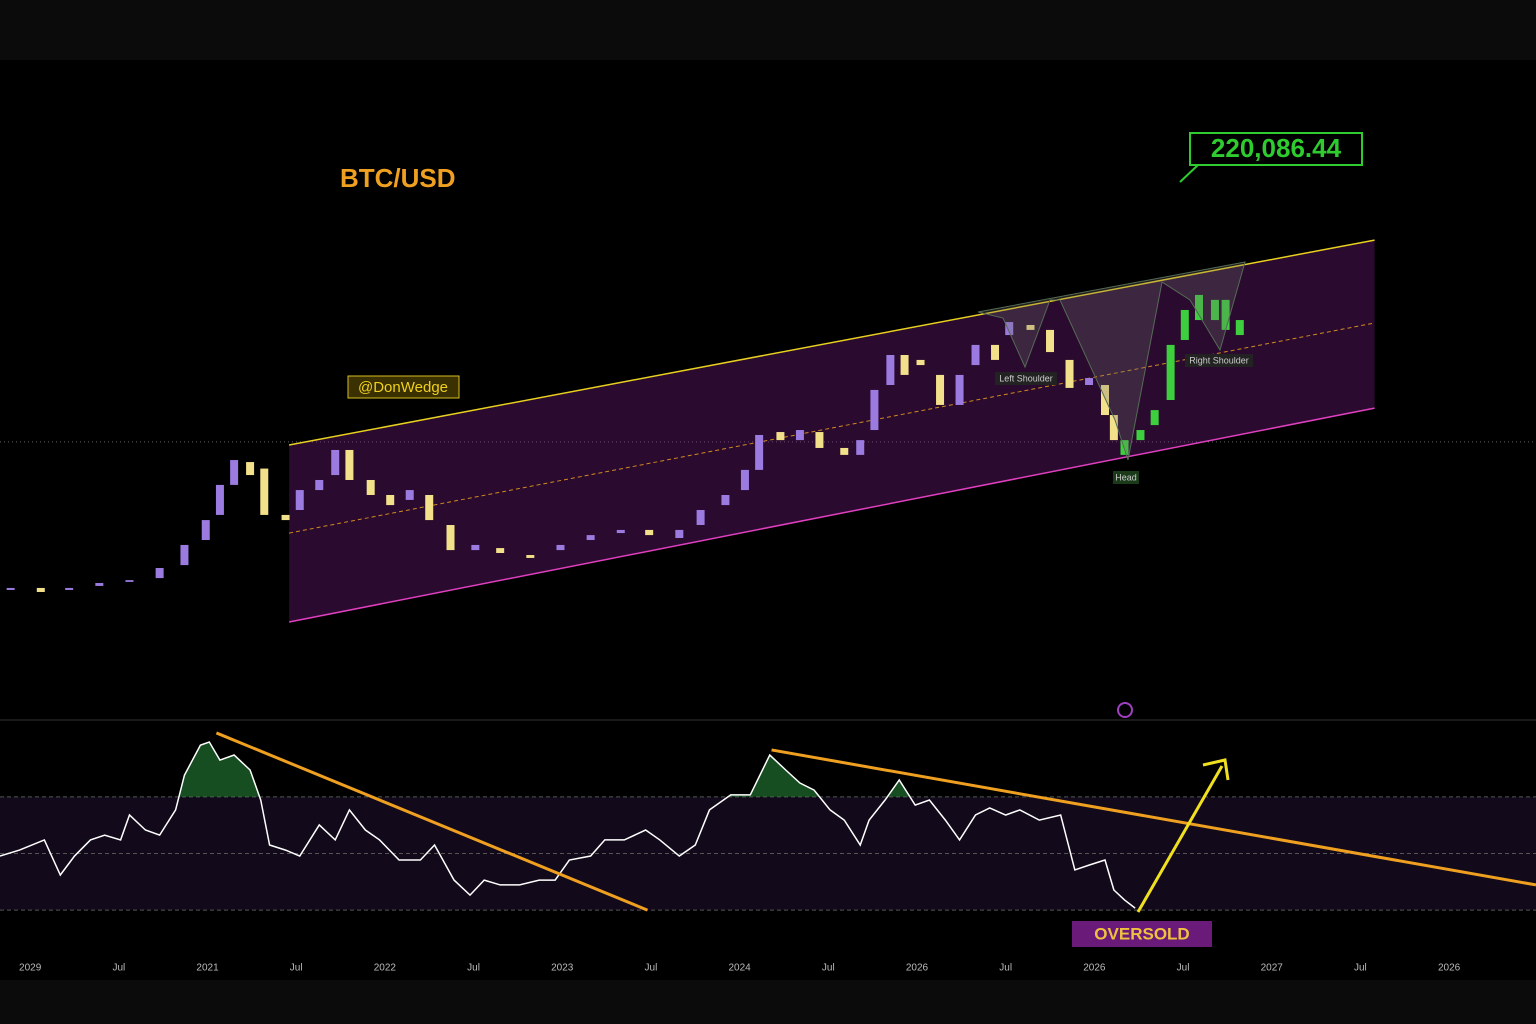  Describe the element at coordinates (568, 769) in the screenshot. I see `overbought-fill` at that location.